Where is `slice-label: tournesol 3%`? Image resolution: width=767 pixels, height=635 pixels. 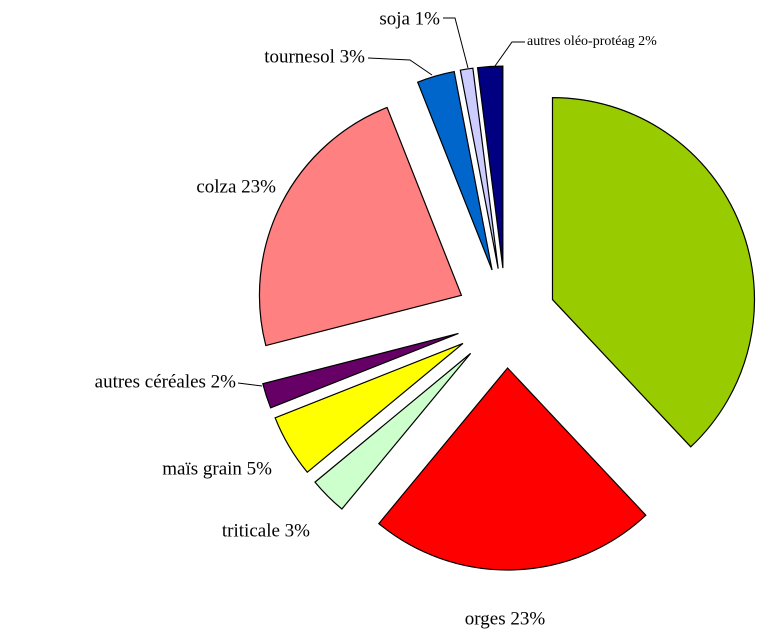
slice-label: tournesol 3% is located at coordinates (314, 56).